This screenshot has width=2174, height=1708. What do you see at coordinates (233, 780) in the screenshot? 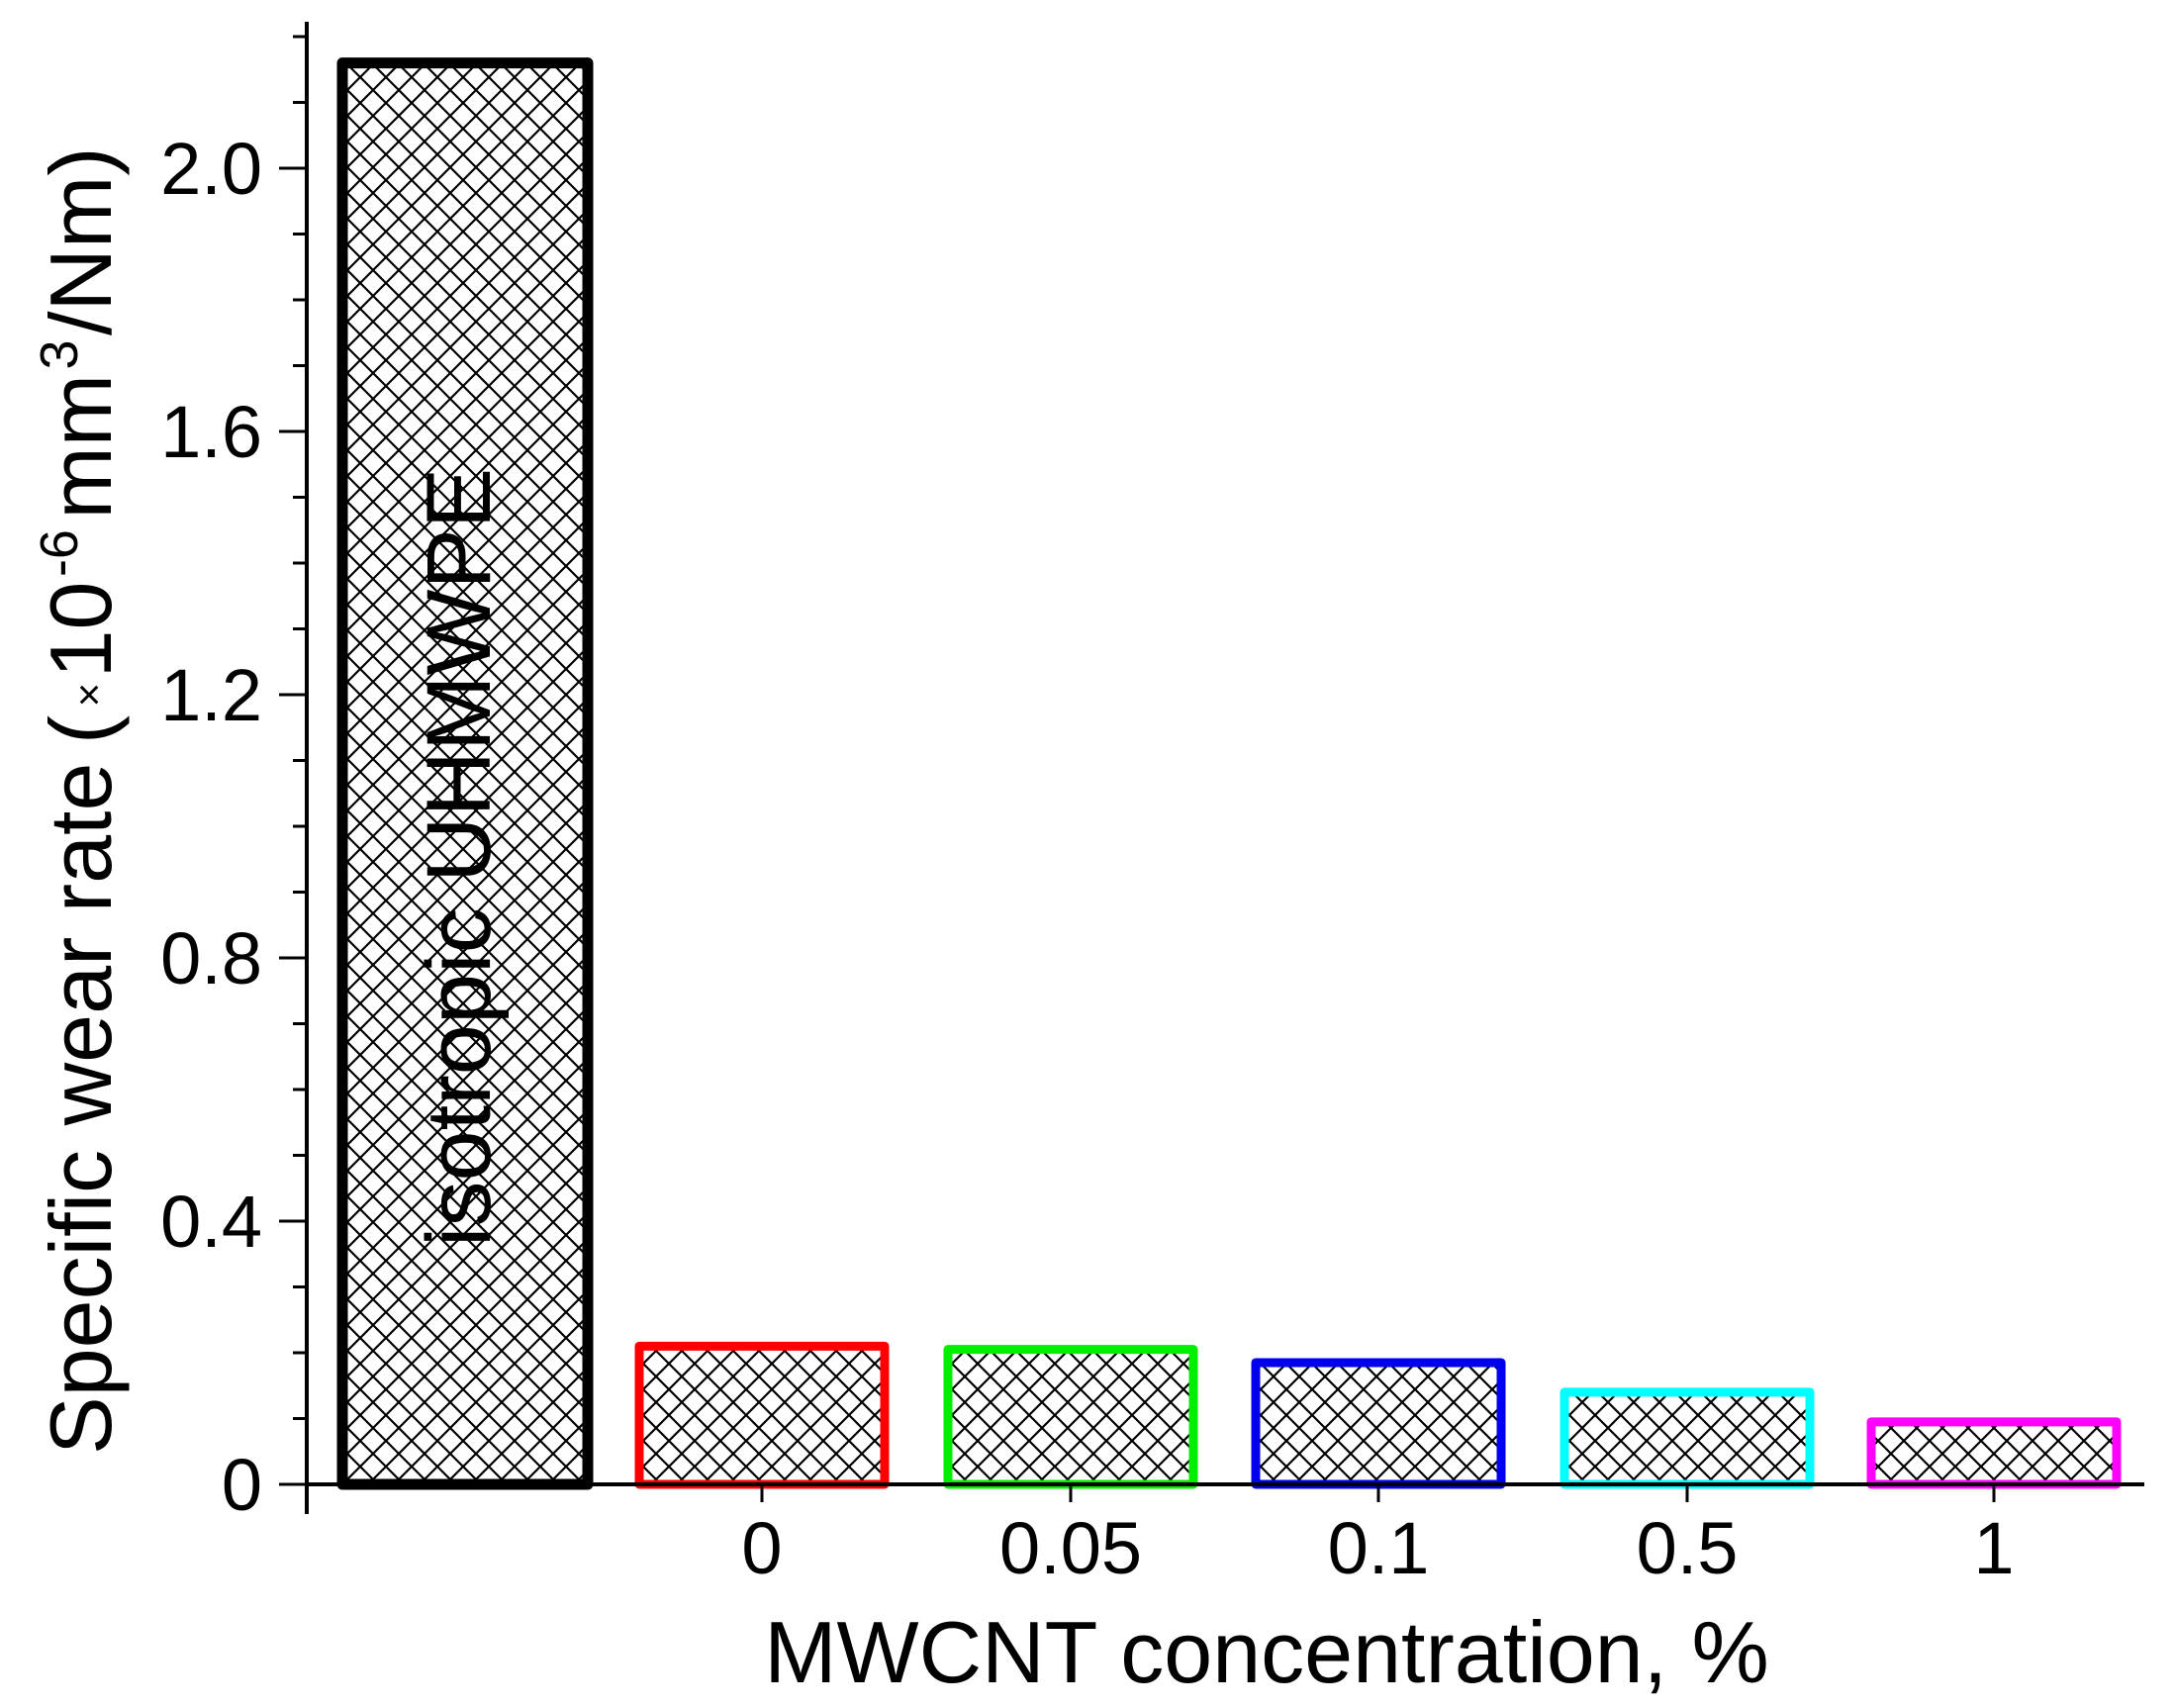
I see `y-ticks-group: 0 0.4 0.8 1.2 1.6 2.0` at bounding box center [233, 780].